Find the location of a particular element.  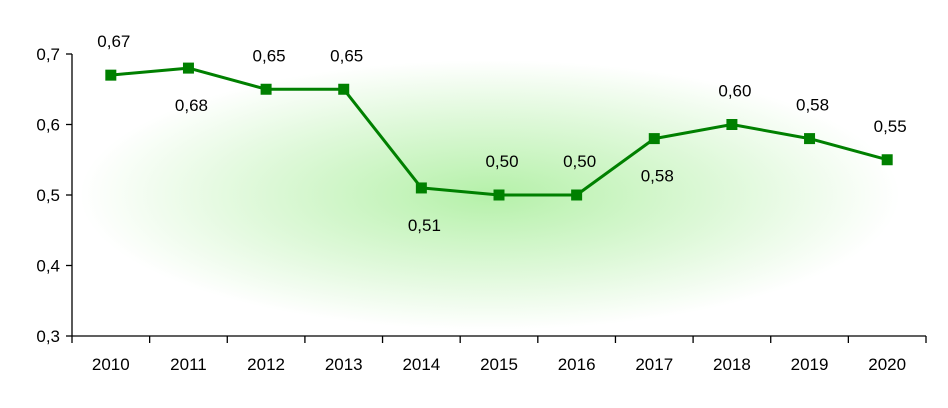

x-tick-label: 2010 is located at coordinates (111, 364).